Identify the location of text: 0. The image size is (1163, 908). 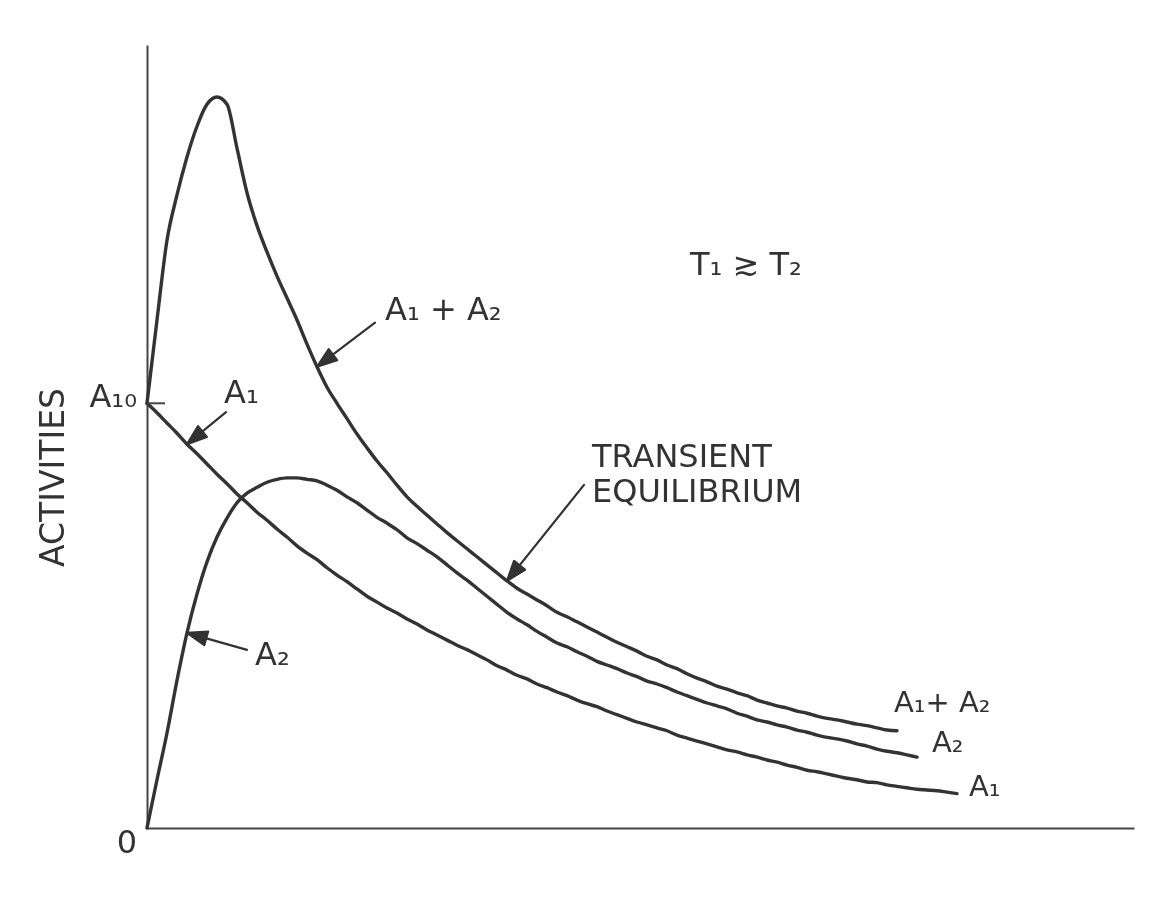
(126, 842).